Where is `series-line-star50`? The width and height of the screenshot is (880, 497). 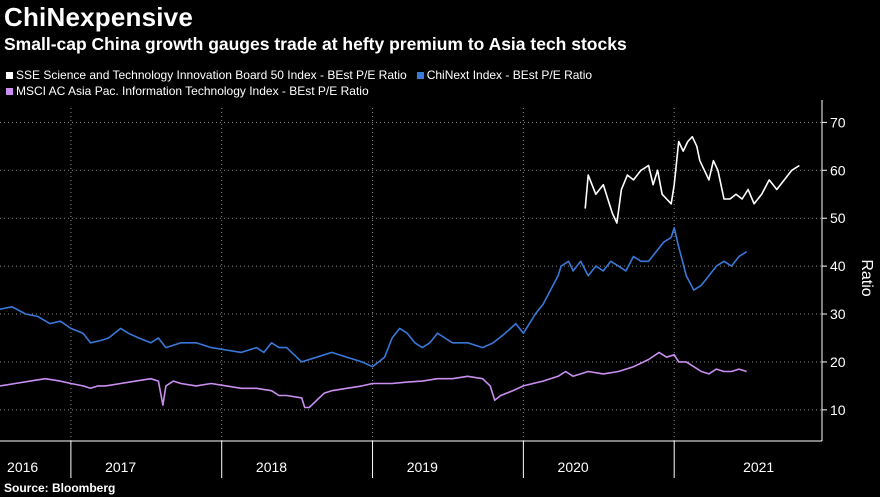 series-line-star50 is located at coordinates (692, 179).